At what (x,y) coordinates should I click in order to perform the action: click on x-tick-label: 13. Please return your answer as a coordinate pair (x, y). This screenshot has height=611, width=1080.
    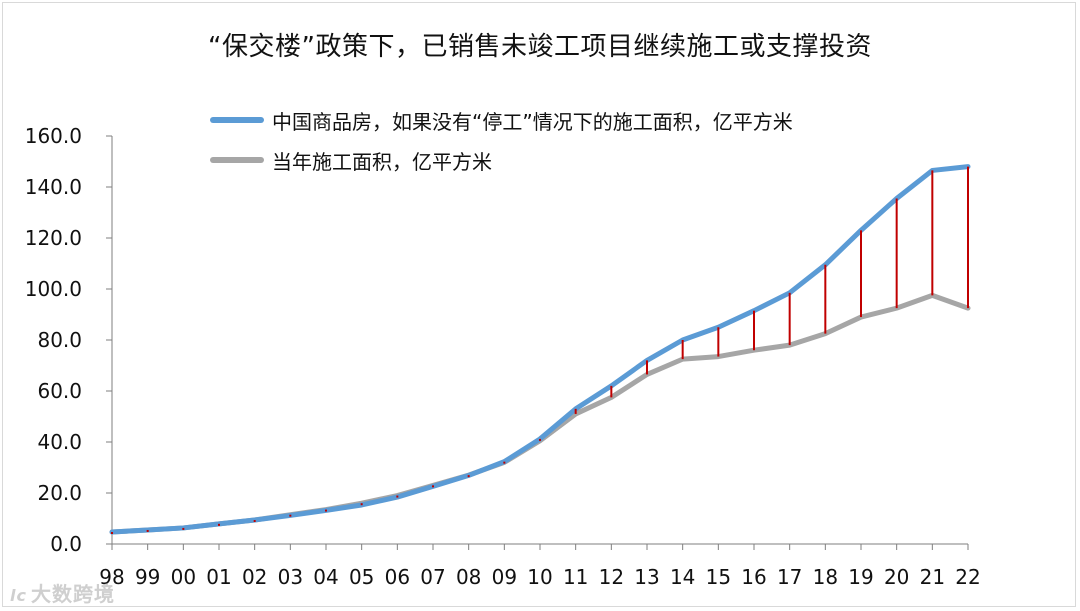
    Looking at the image, I should click on (646, 577).